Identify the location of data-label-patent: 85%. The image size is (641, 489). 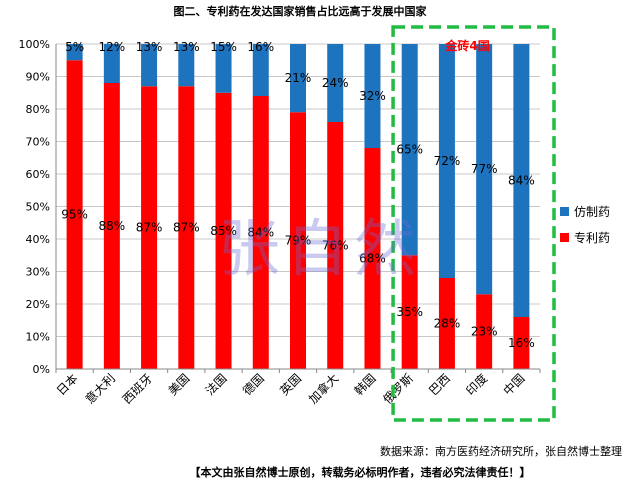
(223, 231).